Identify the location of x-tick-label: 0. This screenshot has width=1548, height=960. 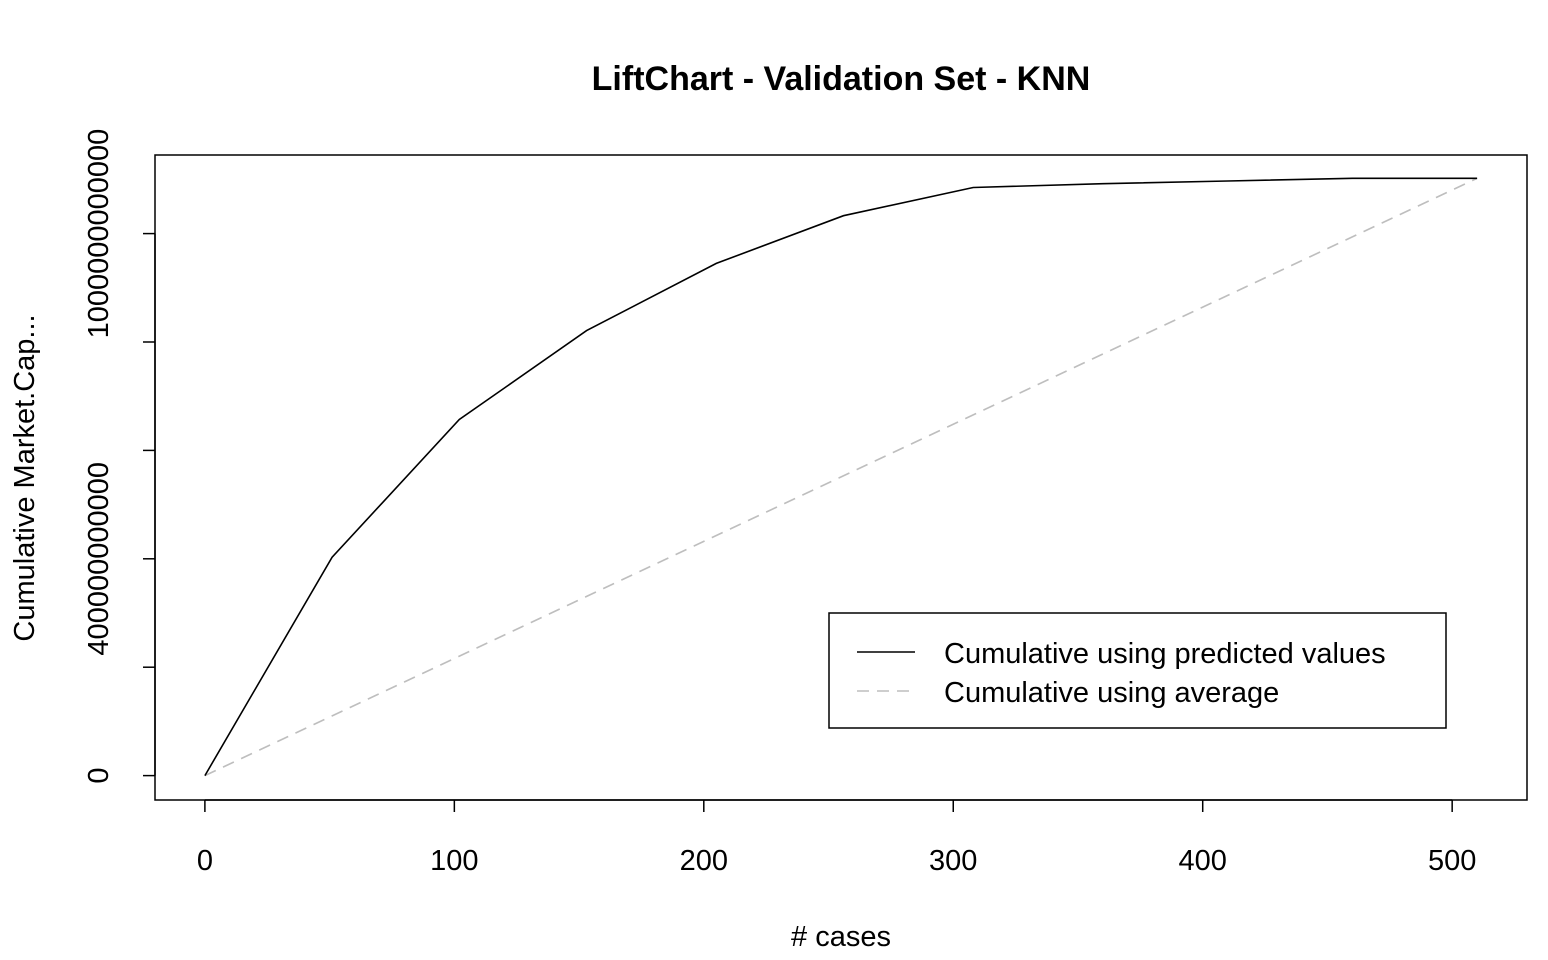
(205, 861).